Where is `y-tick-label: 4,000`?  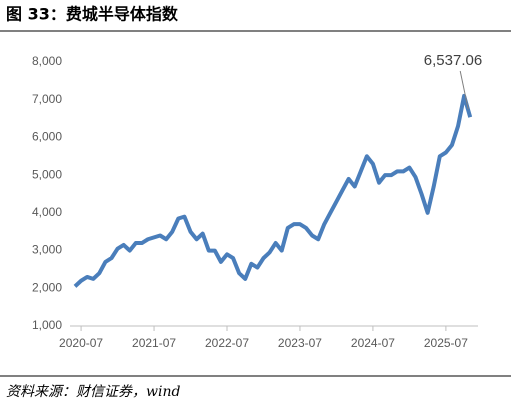
y-tick-label: 4,000 is located at coordinates (47, 212).